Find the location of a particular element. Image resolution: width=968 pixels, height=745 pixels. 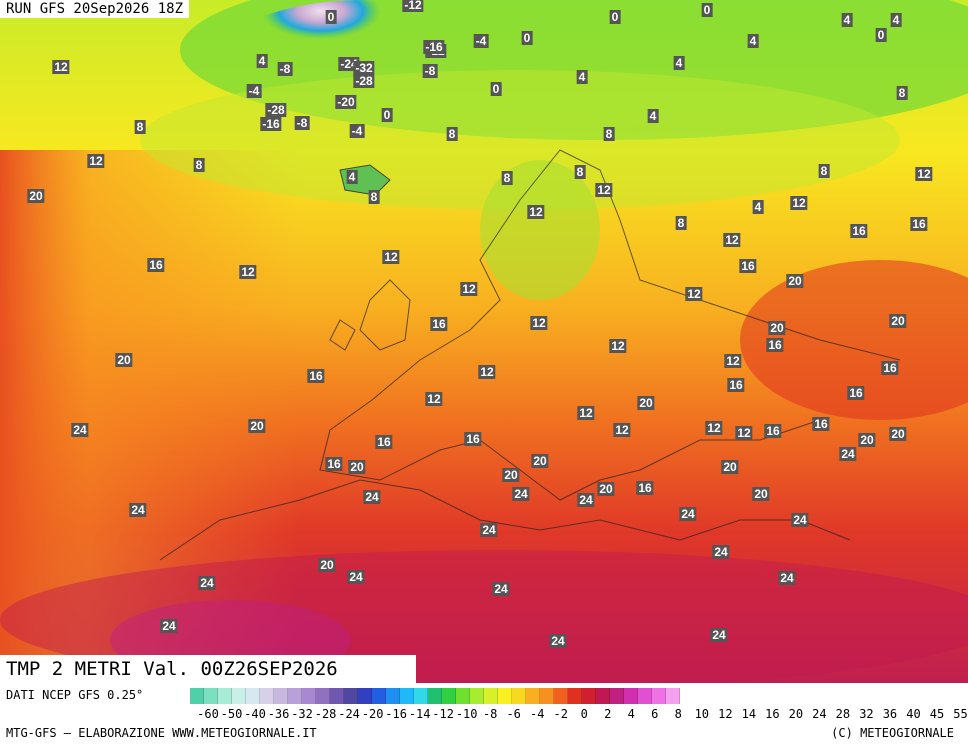

color-scale-tick: 24 is located at coordinates (819, 714).